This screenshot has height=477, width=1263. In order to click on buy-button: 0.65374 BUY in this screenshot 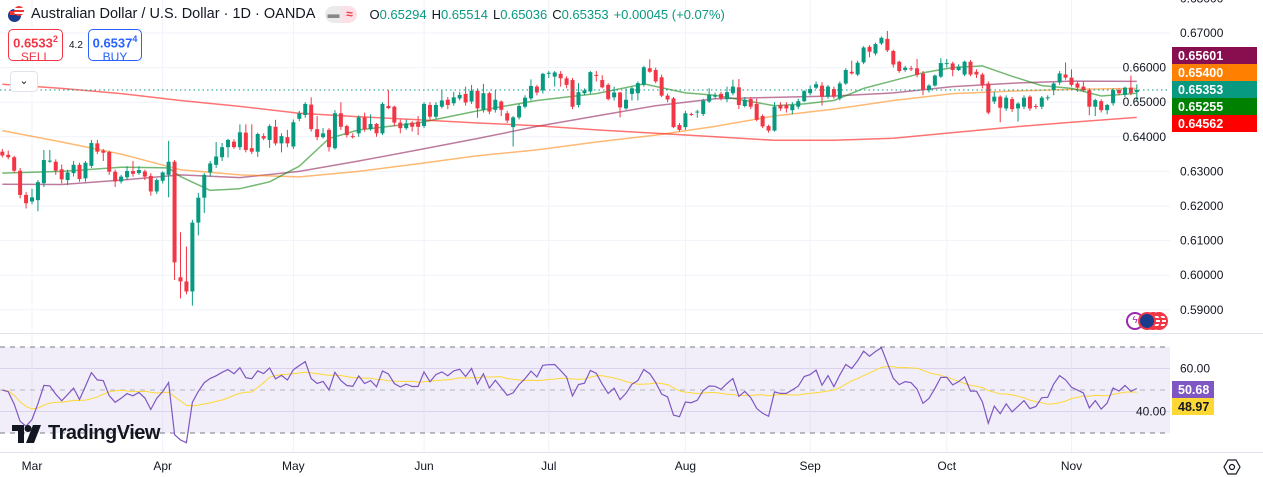, I will do `click(115, 46)`.